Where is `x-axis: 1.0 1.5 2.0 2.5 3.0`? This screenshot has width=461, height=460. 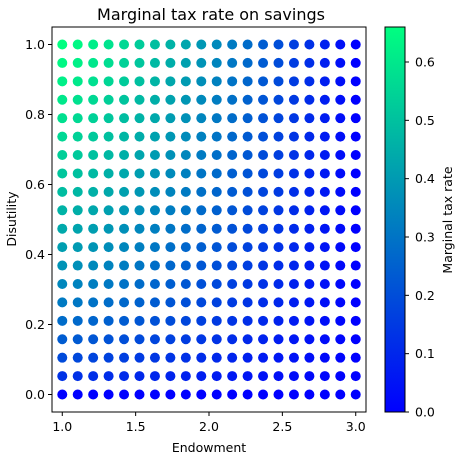
x-axis: 1.0 1.5 2.0 2.5 3.0 is located at coordinates (209, 423).